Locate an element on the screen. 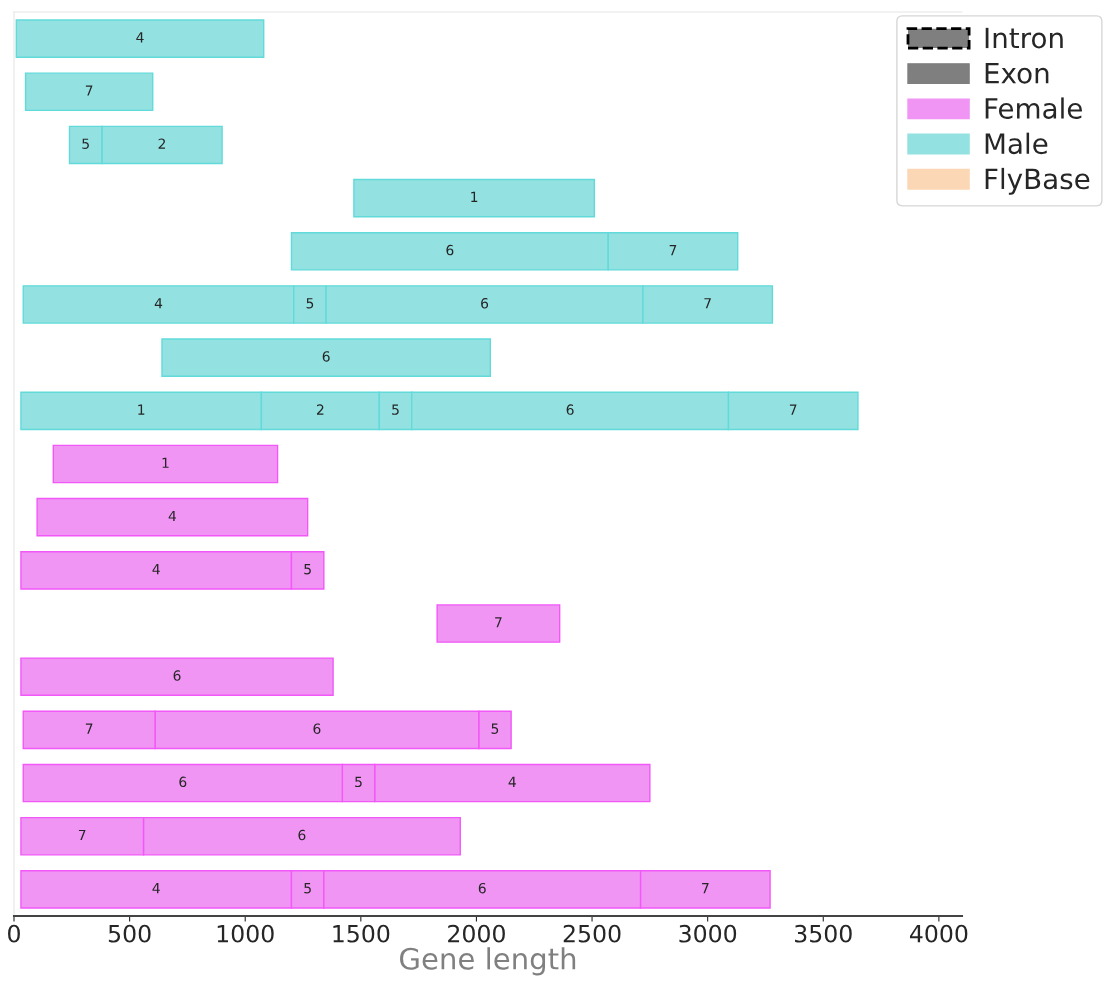 This screenshot has width=1118, height=996. series-label: 7 is located at coordinates (89, 90).